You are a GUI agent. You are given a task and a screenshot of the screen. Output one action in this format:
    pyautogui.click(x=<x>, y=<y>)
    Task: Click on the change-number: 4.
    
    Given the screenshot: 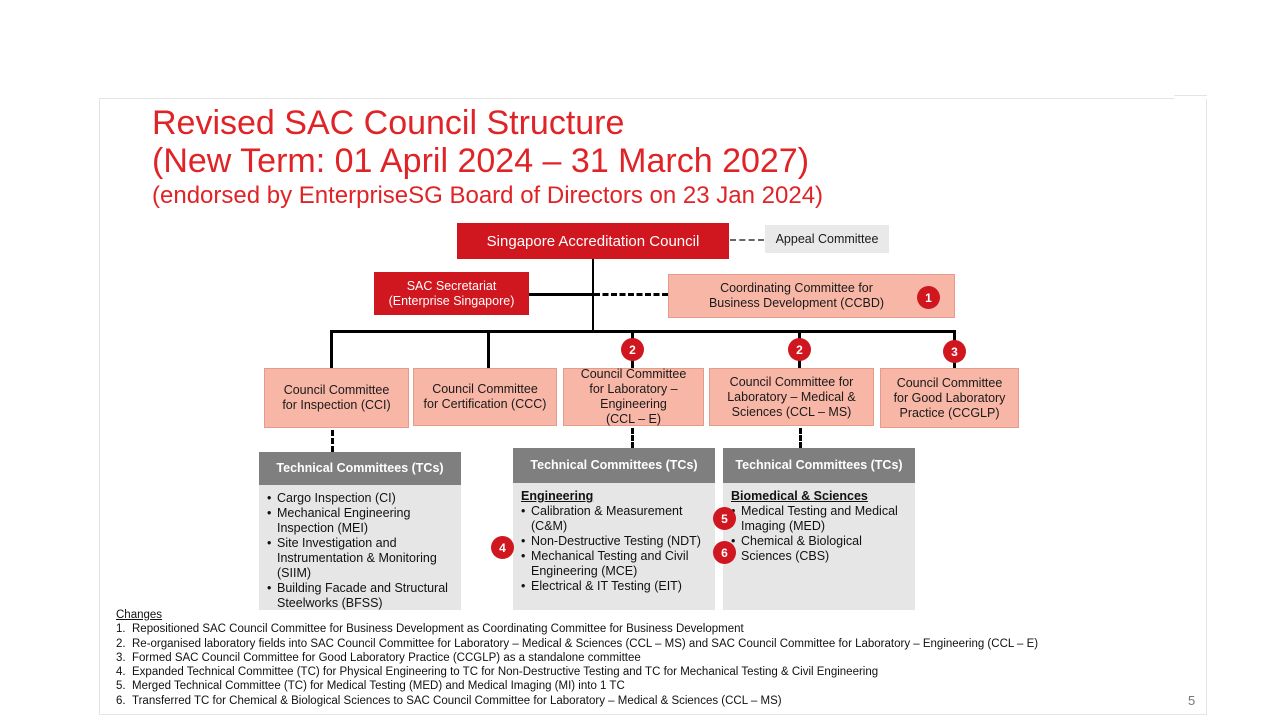 What is the action you would take?
    pyautogui.click(x=121, y=672)
    